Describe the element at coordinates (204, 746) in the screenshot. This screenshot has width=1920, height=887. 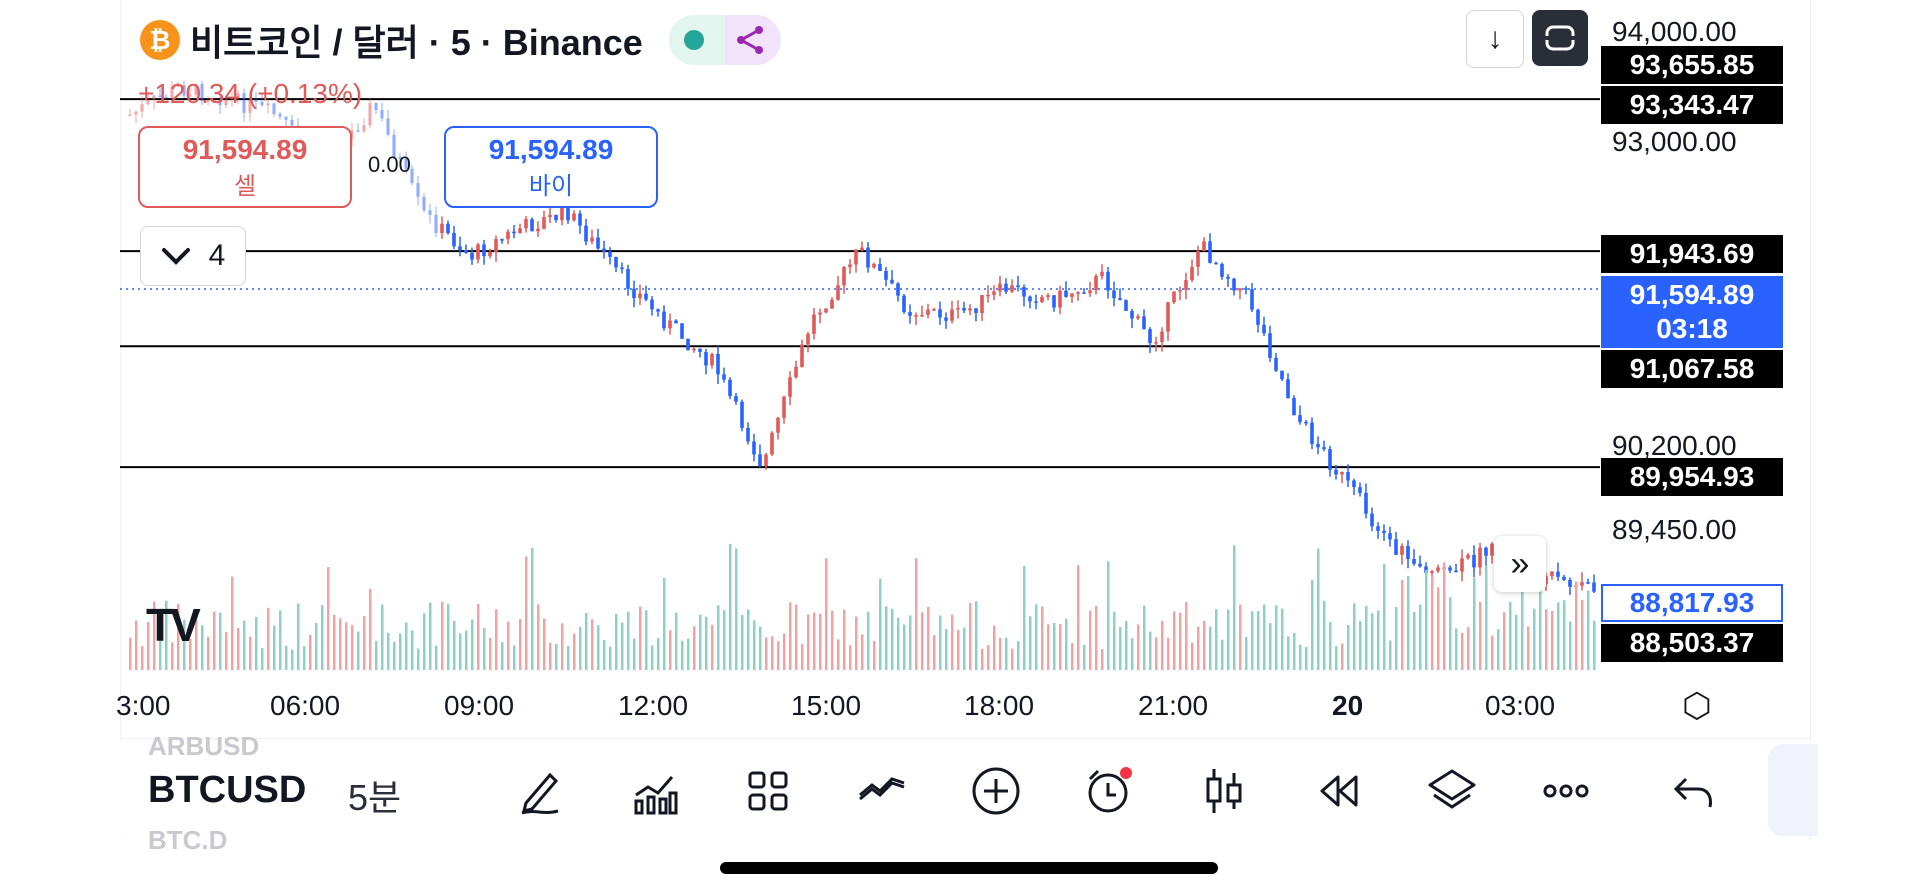
I see `symbol-prev: ARBUSD` at that location.